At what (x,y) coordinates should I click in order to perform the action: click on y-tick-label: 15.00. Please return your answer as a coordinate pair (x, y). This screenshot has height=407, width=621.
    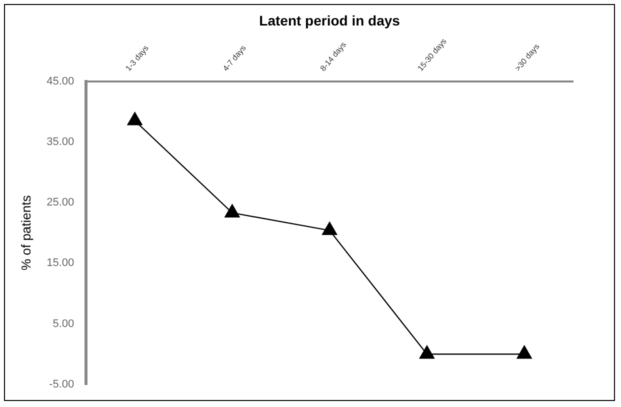
    Looking at the image, I should click on (60, 263).